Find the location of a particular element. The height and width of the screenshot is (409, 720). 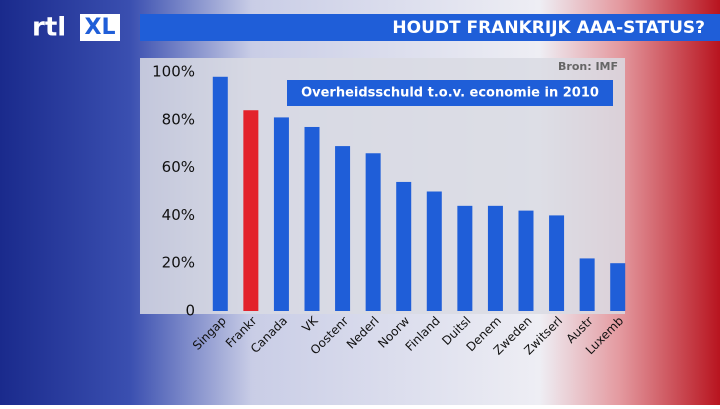

logo-xl: XL is located at coordinates (100, 27).